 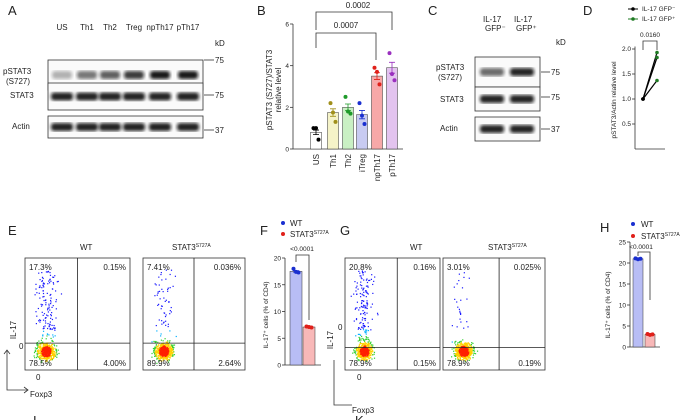 I want to click on blot-band, so click(x=492, y=72).